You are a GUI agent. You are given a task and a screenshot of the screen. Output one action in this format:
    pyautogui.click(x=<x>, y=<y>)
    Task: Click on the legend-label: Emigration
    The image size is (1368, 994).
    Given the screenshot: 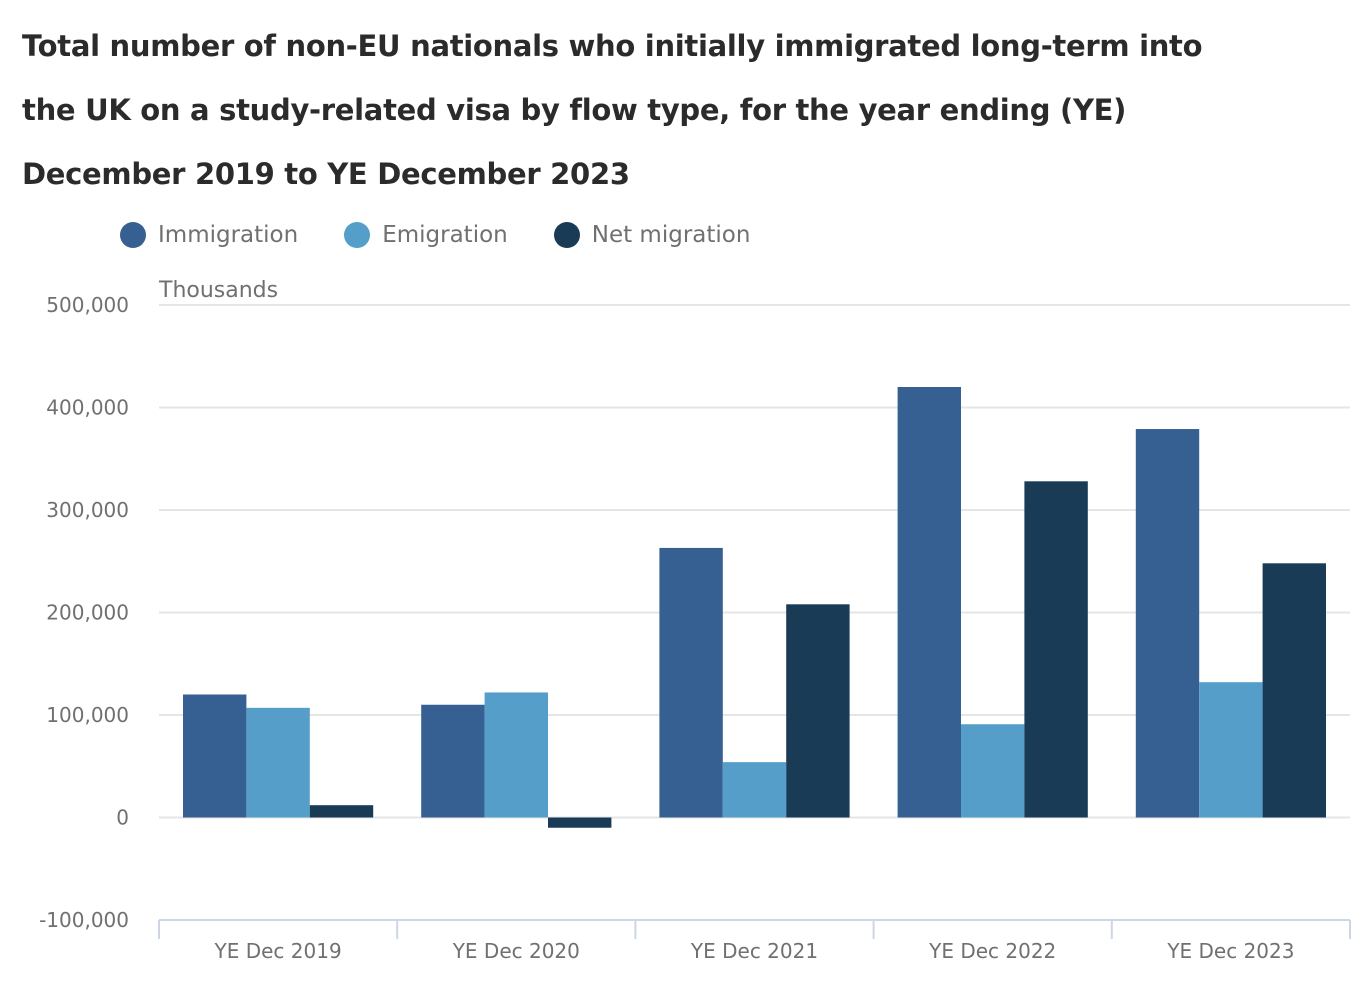 What is the action you would take?
    pyautogui.click(x=445, y=235)
    